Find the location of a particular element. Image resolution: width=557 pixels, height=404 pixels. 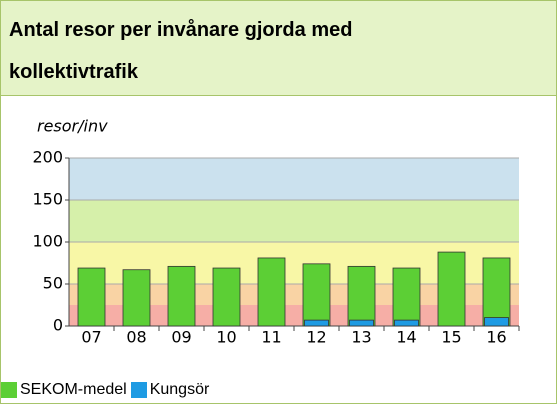

legend-item: SEKOM-medel is located at coordinates (64, 390).